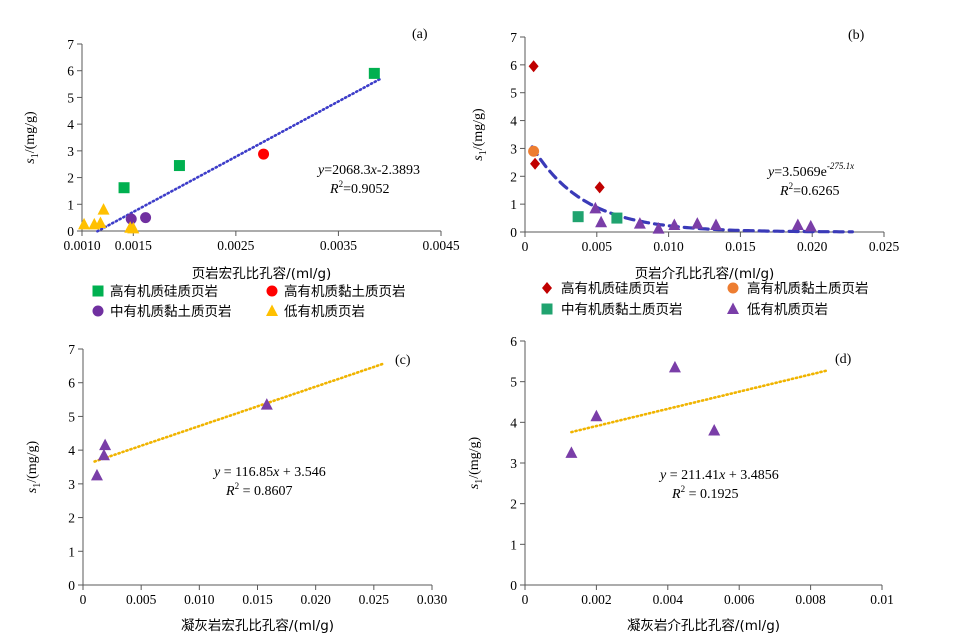 This screenshot has height=640, width=973. Describe the element at coordinates (235, 245) in the screenshot. I see `x-tick-label: 0.0025` at that location.